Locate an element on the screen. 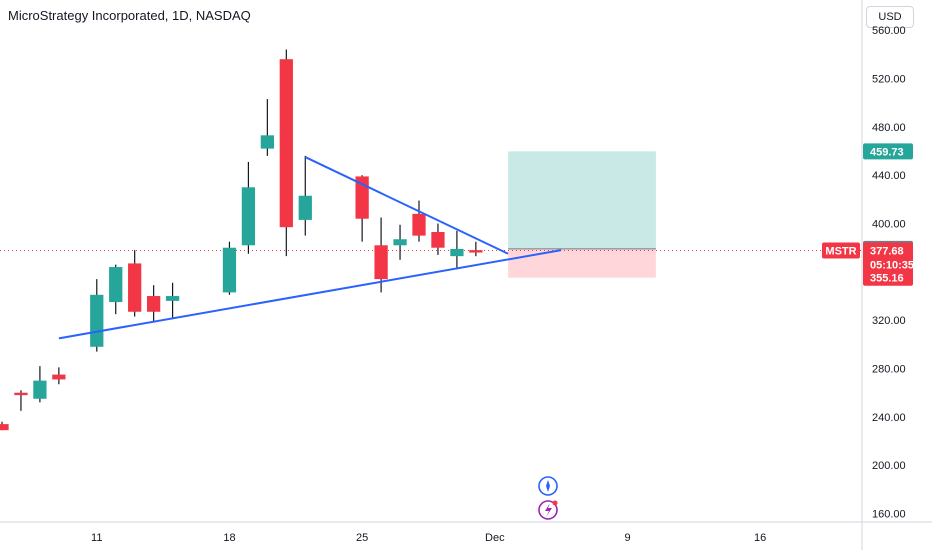 This screenshot has width=932, height=550. current-price-tag-text: 377.68 is located at coordinates (887, 252).